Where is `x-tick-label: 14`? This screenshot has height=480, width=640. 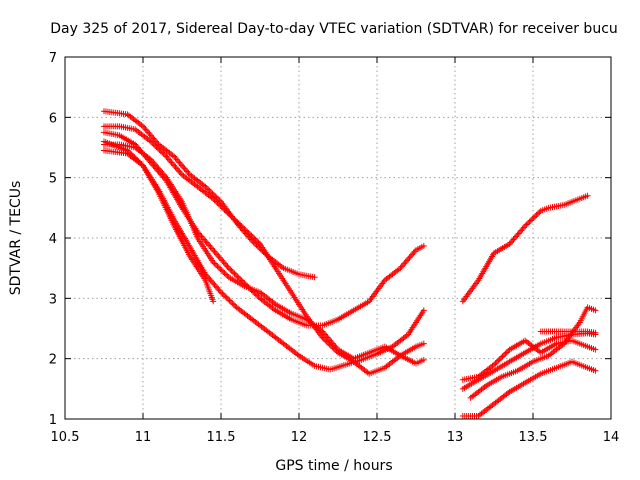 x-tick-label: 14 is located at coordinates (611, 437).